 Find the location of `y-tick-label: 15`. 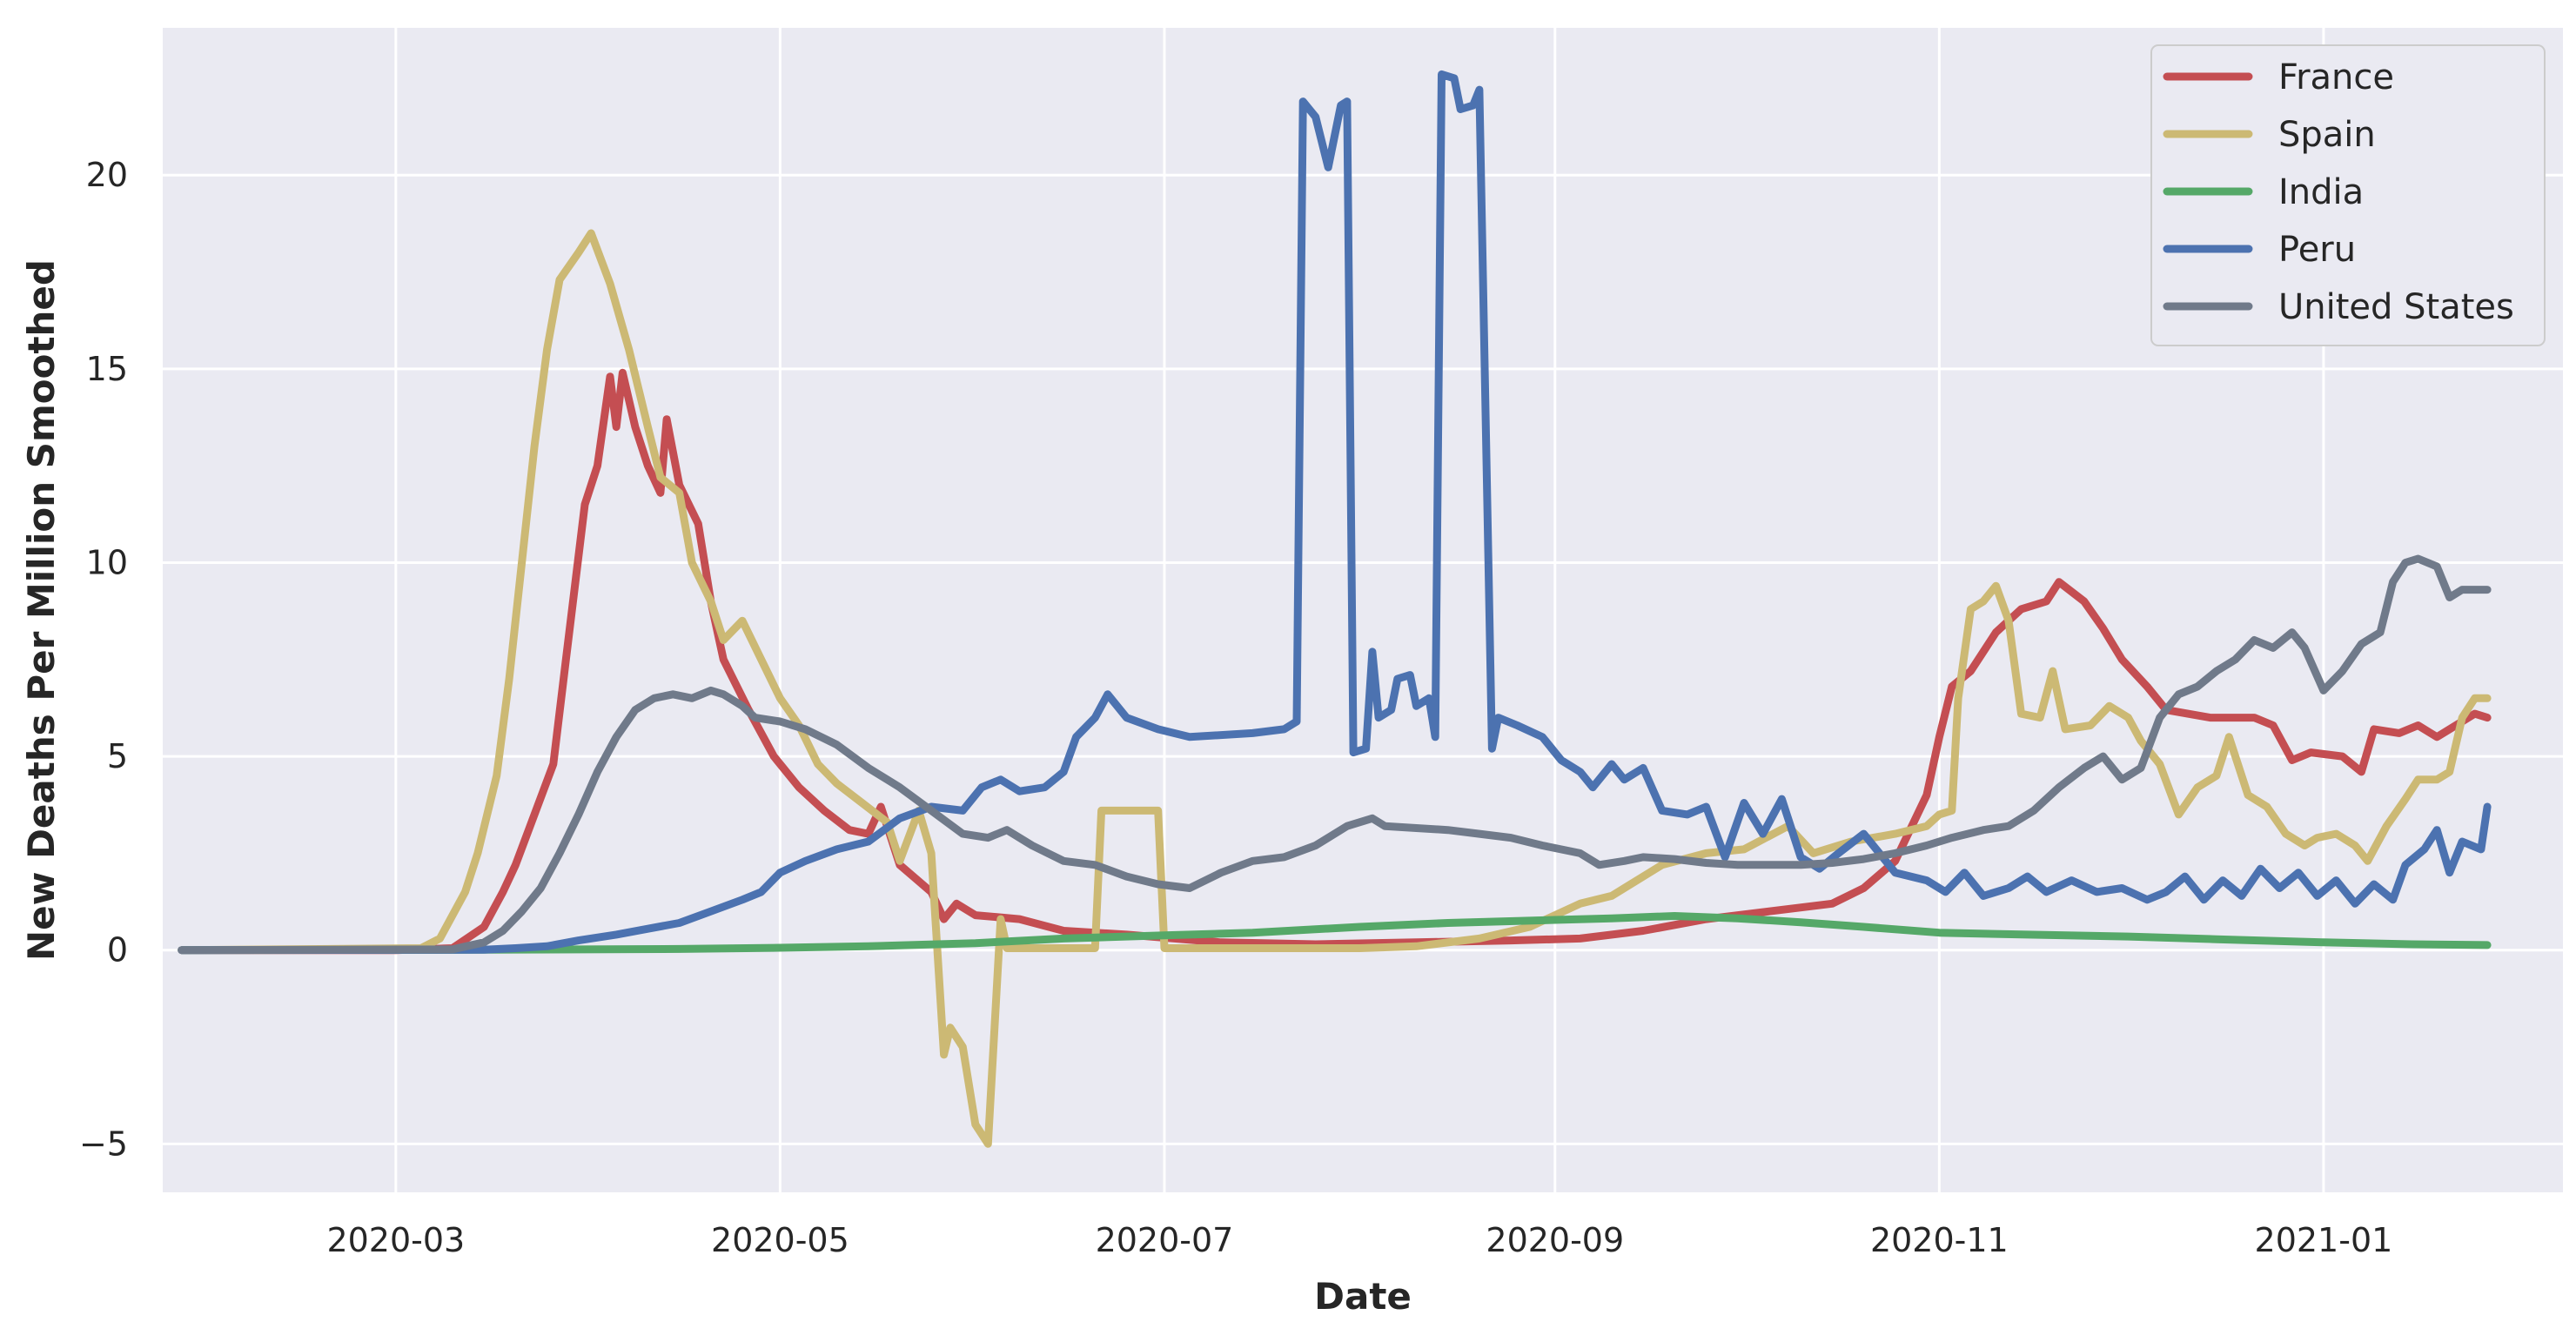

y-tick-label: 15 is located at coordinates (107, 369).